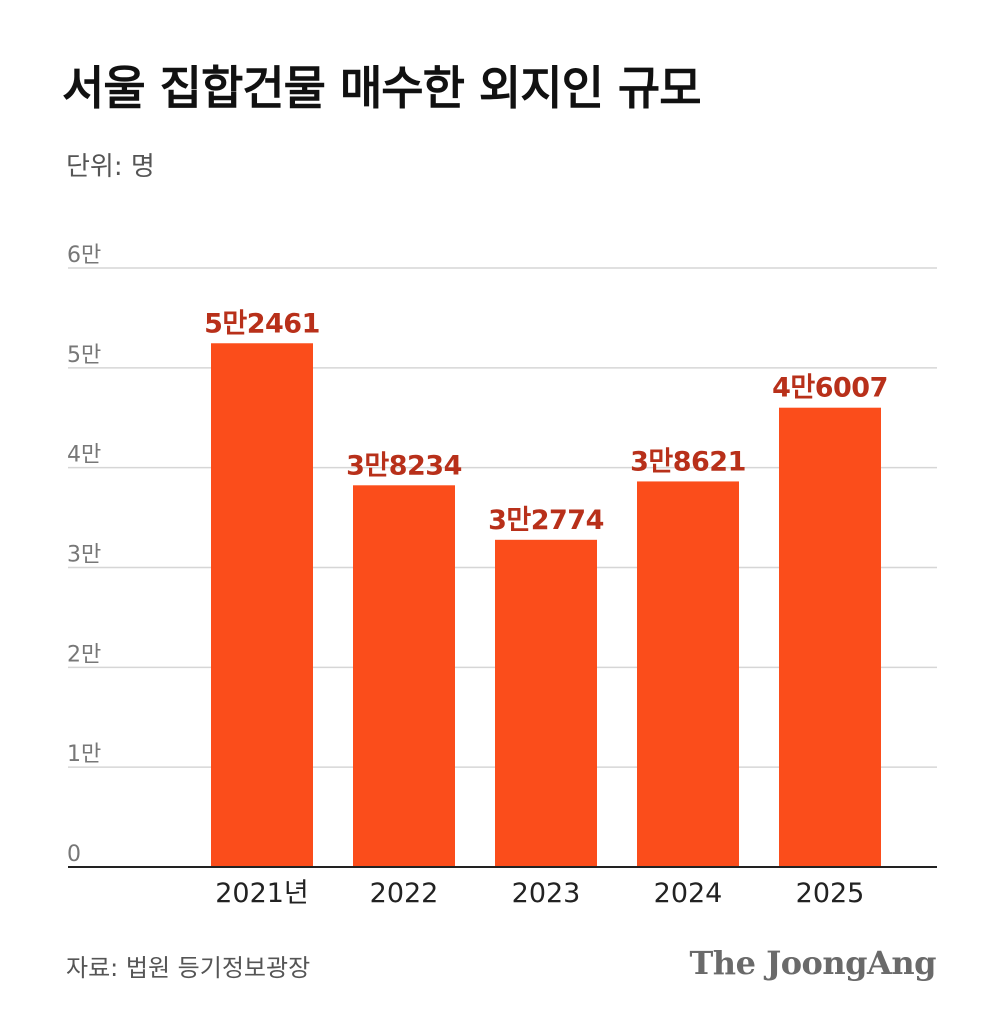 This screenshot has height=1025, width=1000. I want to click on y-tick-label: 2만, so click(84, 654).